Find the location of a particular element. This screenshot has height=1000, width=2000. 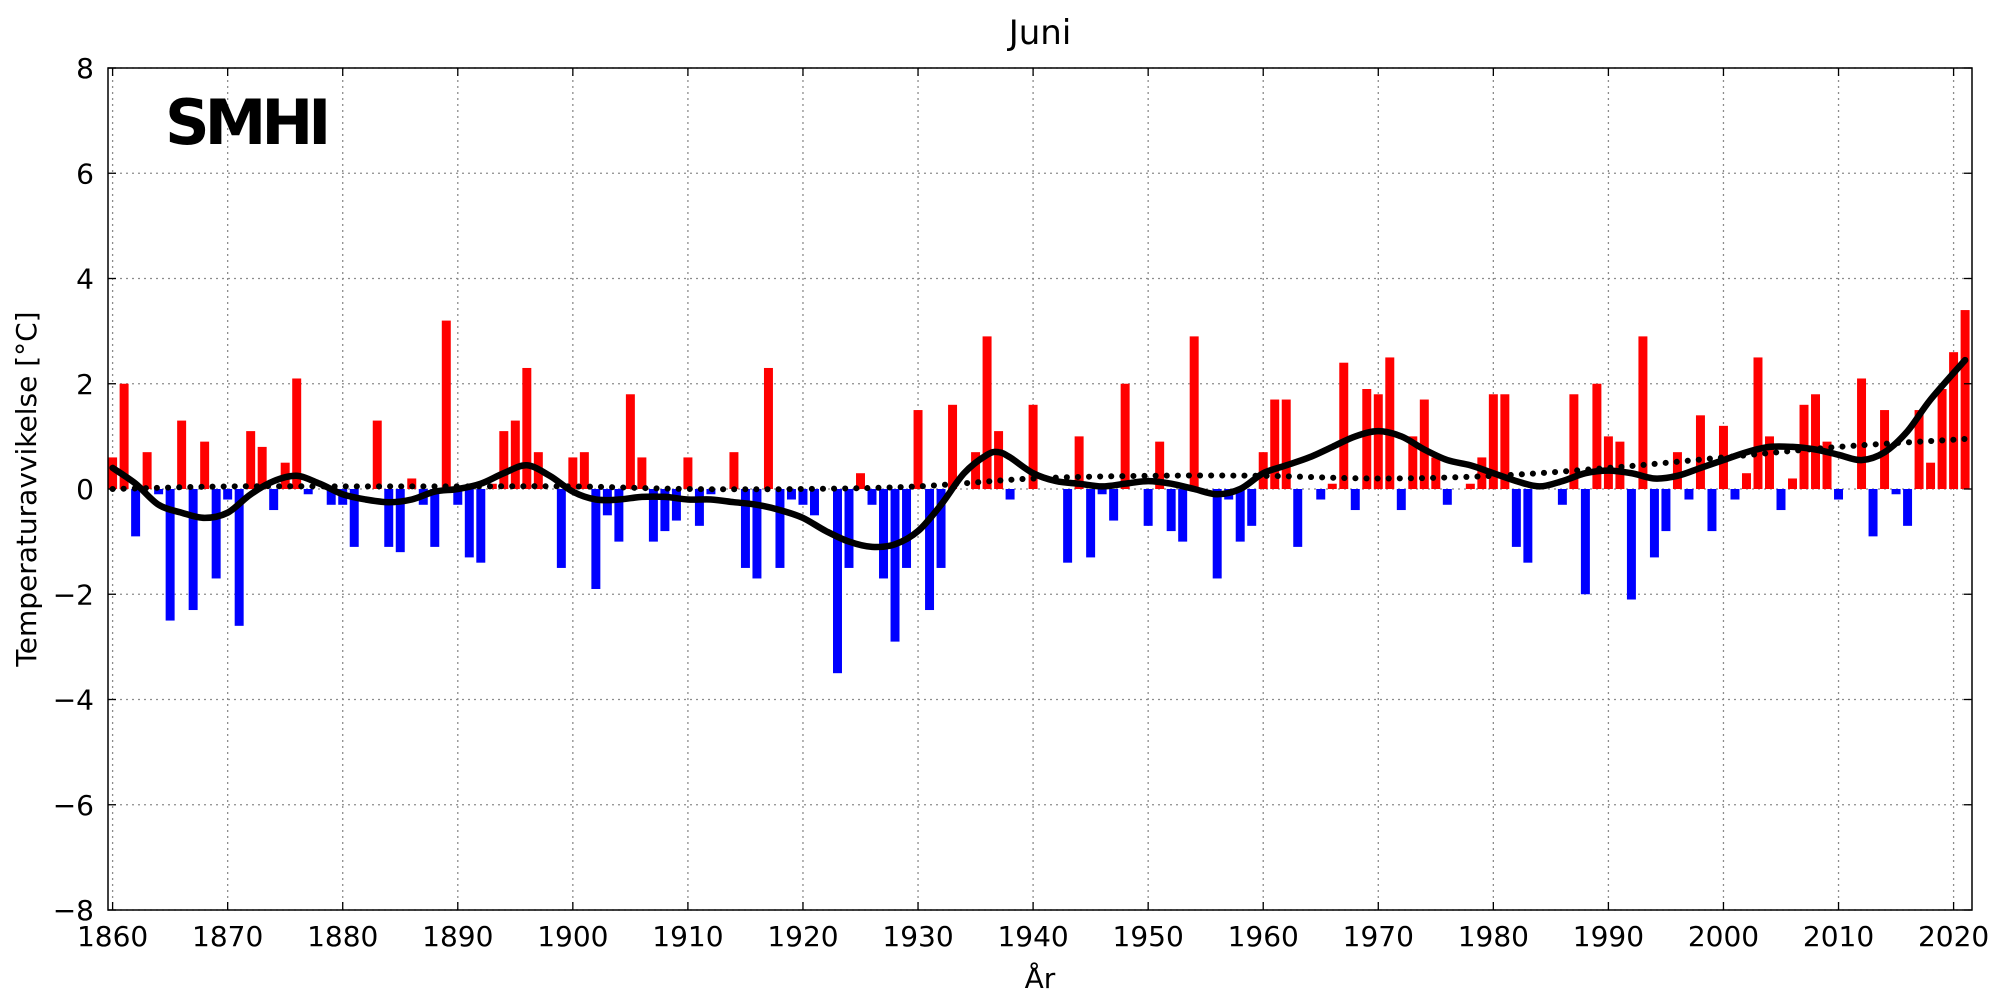

y-tick-label: −2 is located at coordinates (73, 594).